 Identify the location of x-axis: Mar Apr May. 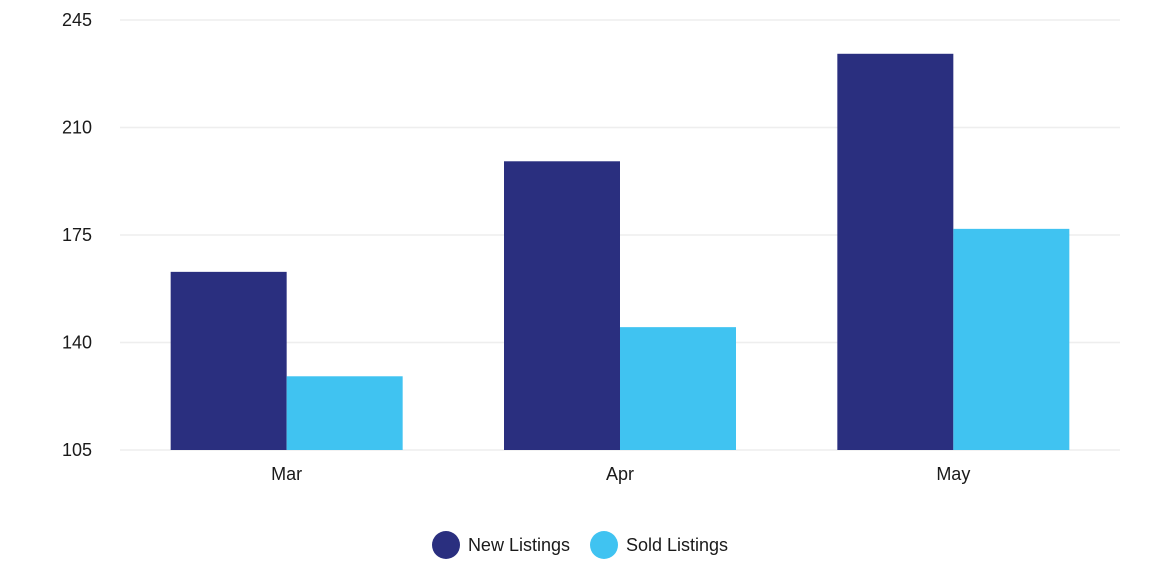
(620, 474).